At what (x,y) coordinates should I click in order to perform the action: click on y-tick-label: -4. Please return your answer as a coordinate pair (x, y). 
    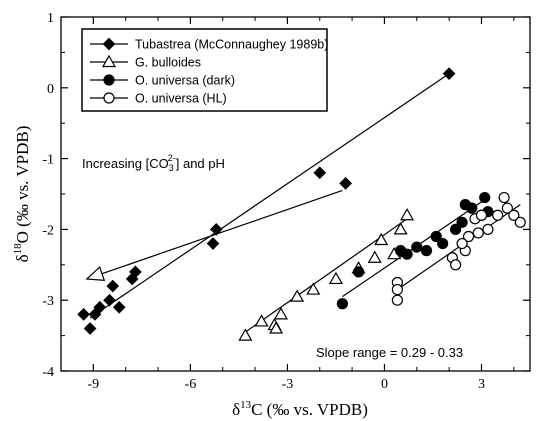
    Looking at the image, I should click on (48, 372).